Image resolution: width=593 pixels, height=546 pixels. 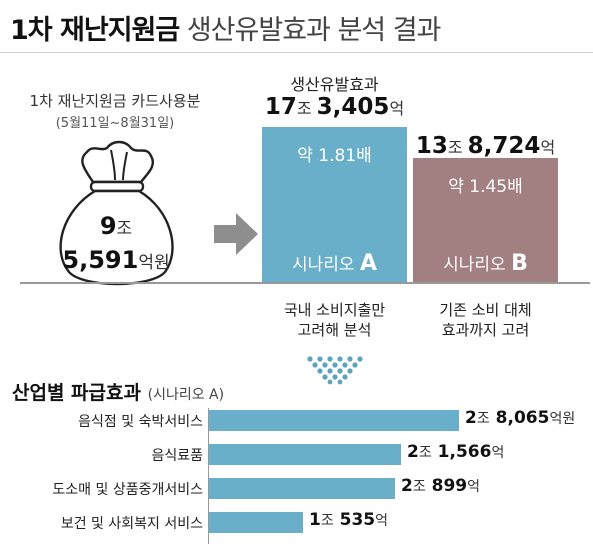 What do you see at coordinates (485, 330) in the screenshot?
I see `scenario-b-desc-line2: 효과까지 고려` at bounding box center [485, 330].